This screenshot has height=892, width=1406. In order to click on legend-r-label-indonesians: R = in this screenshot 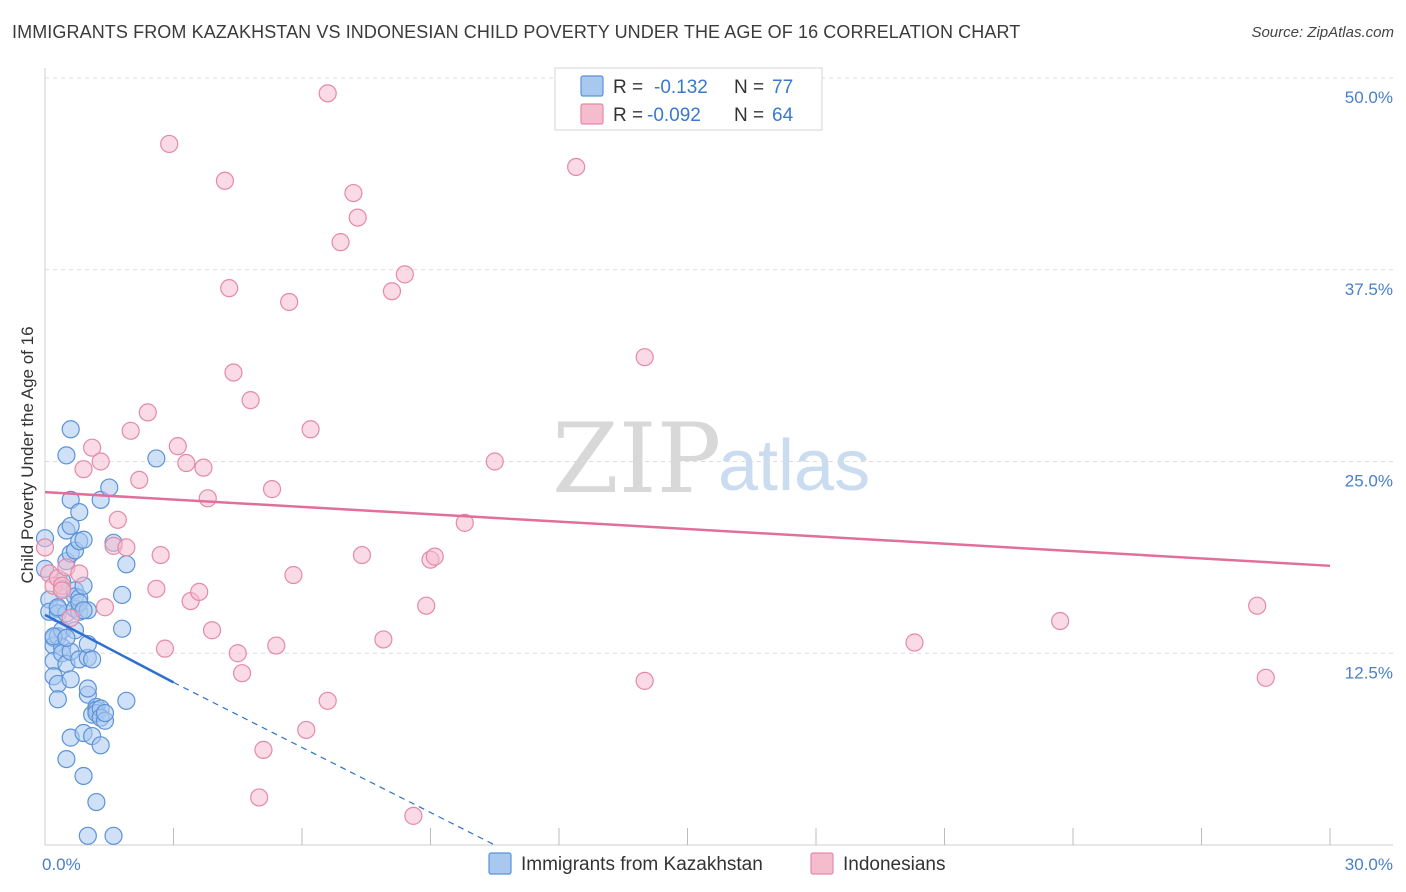, I will do `click(628, 115)`.